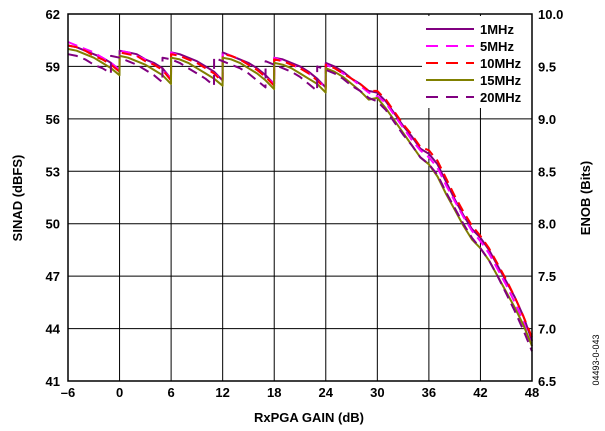 This screenshot has height=431, width=605. What do you see at coordinates (596, 359) in the screenshot?
I see `figure-id: 04493-0-043` at bounding box center [596, 359].